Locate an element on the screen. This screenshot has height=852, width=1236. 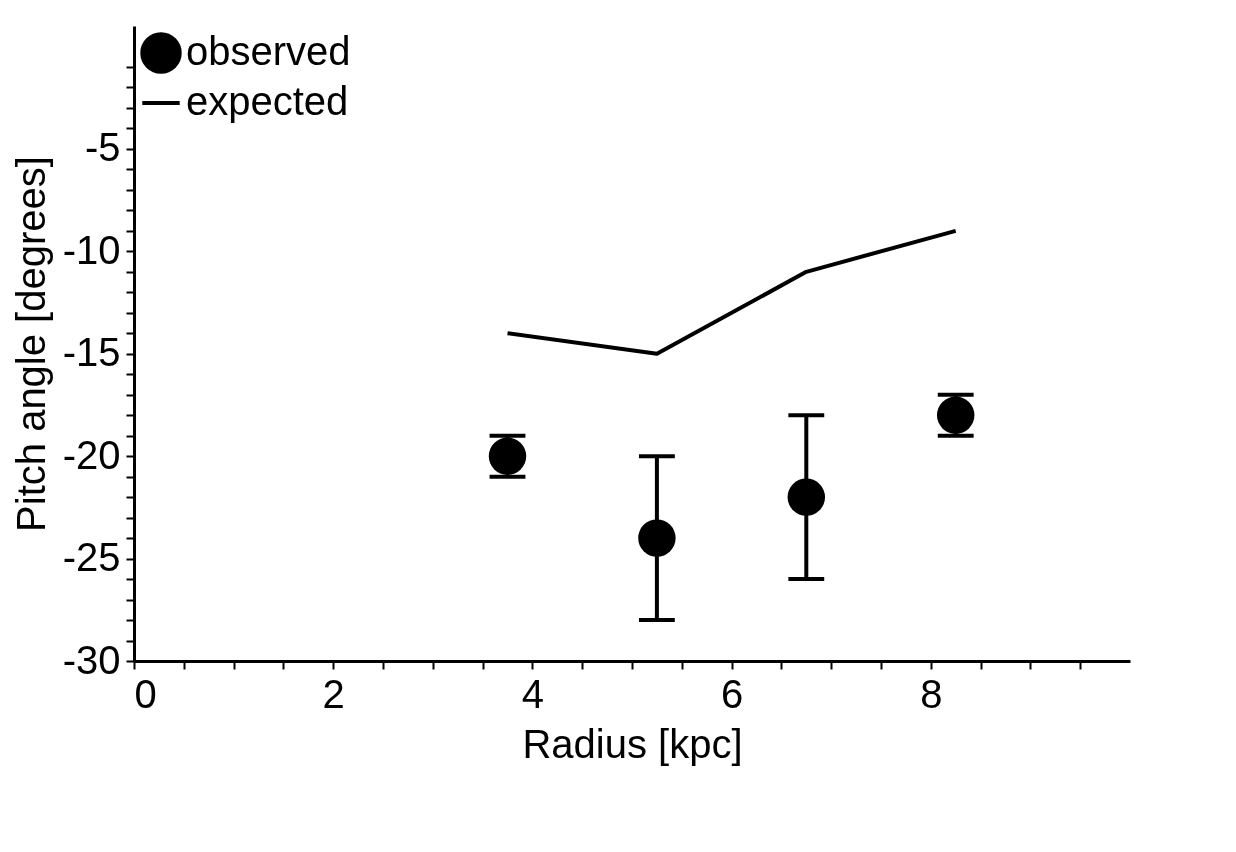
y-tick-label: -10 is located at coordinates (91, 249).